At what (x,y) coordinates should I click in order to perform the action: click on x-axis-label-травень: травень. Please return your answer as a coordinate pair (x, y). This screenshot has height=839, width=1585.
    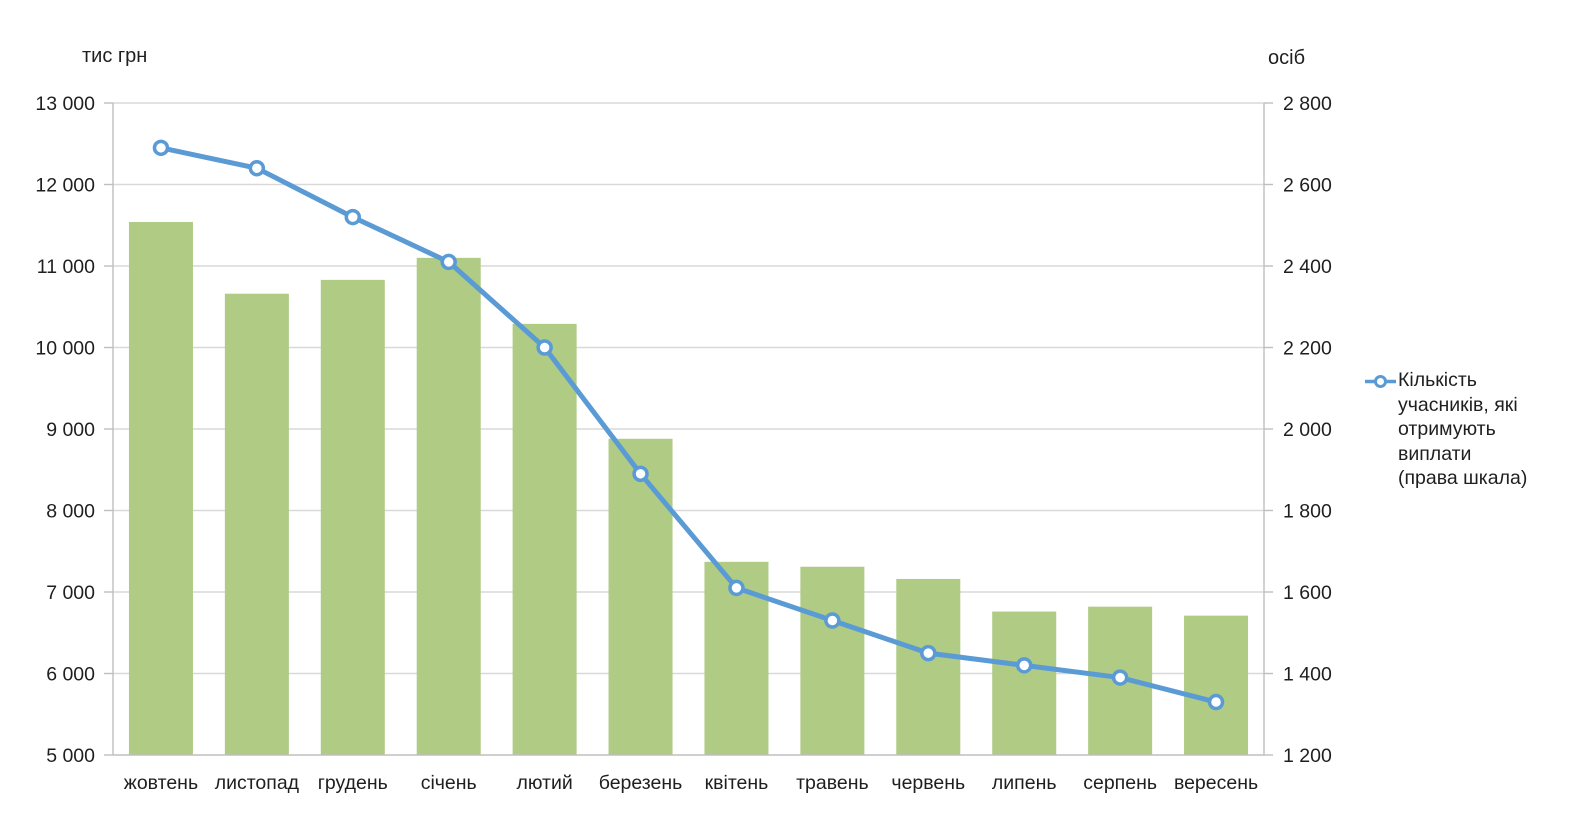
    Looking at the image, I should click on (832, 783).